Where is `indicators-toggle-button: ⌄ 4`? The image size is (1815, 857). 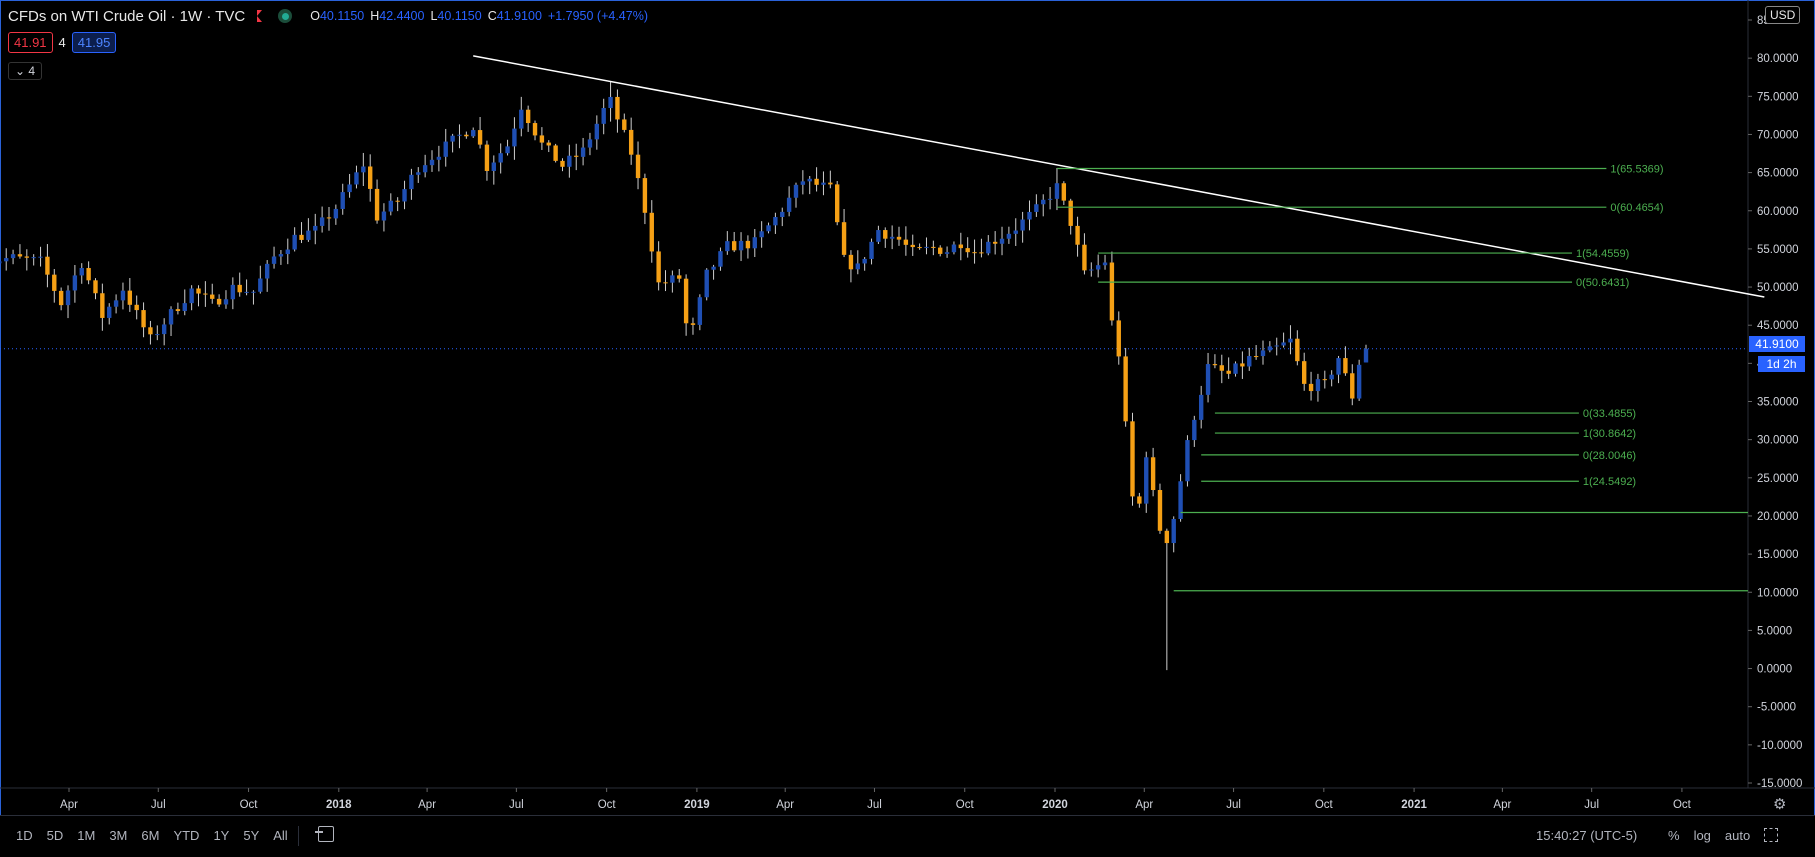 indicators-toggle-button: ⌄ 4 is located at coordinates (25, 71).